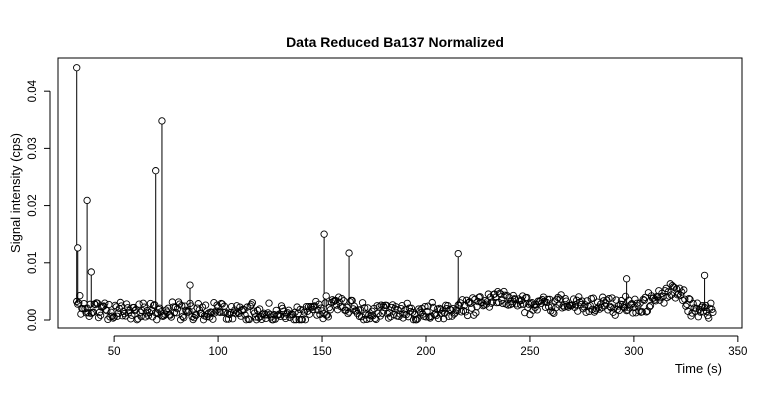 Image resolution: width=760 pixels, height=400 pixels. Describe the element at coordinates (529, 352) in the screenshot. I see `x-tick-label: 250` at that location.